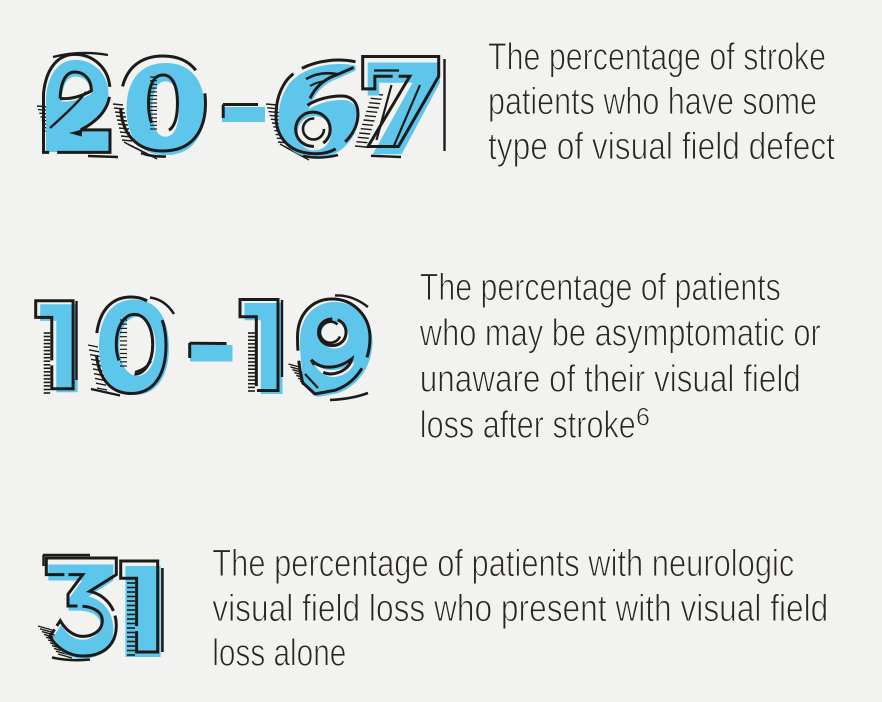 The width and height of the screenshot is (882, 702). What do you see at coordinates (652, 102) in the screenshot?
I see `svg-text: patients who have some` at bounding box center [652, 102].